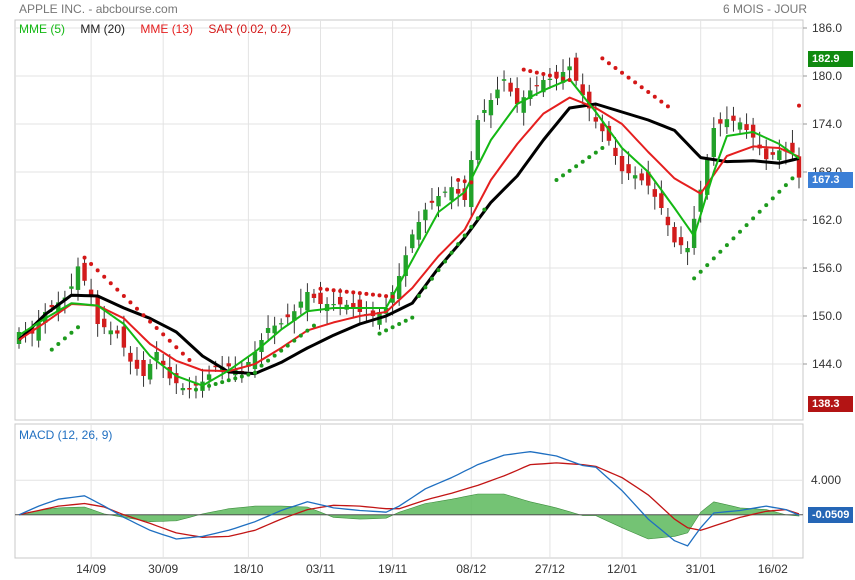 The height and width of the screenshot is (580, 855). What do you see at coordinates (827, 364) in the screenshot?
I see `price-tick-label: 144.0` at bounding box center [827, 364].